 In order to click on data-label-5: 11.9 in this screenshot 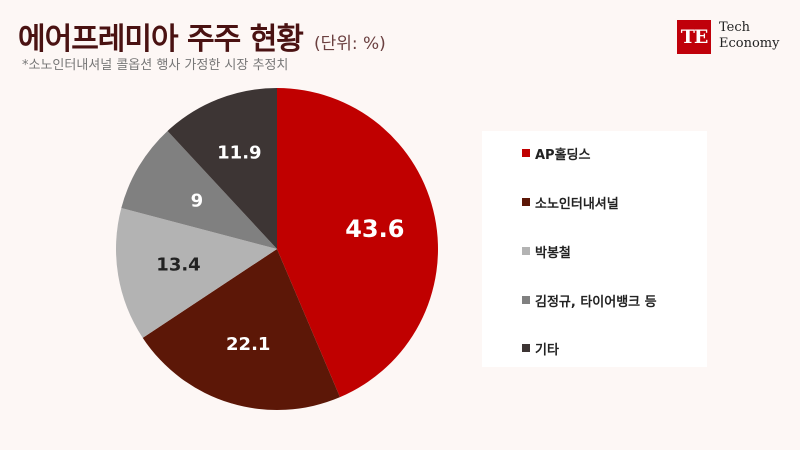, I will do `click(239, 153)`.